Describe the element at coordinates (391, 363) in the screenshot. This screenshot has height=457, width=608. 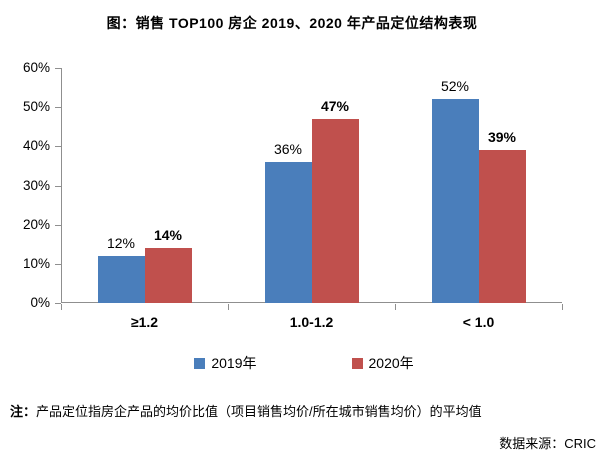
I see `legend-label: 2020年` at that location.